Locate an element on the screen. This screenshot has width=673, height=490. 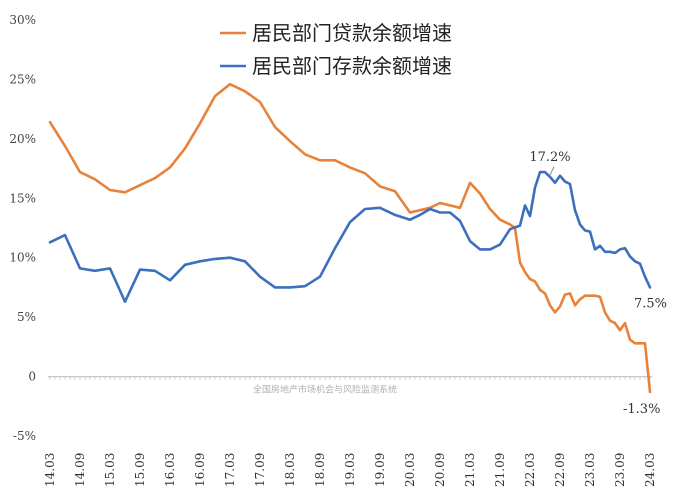
annotation-leader is located at coordinates (552, 171).